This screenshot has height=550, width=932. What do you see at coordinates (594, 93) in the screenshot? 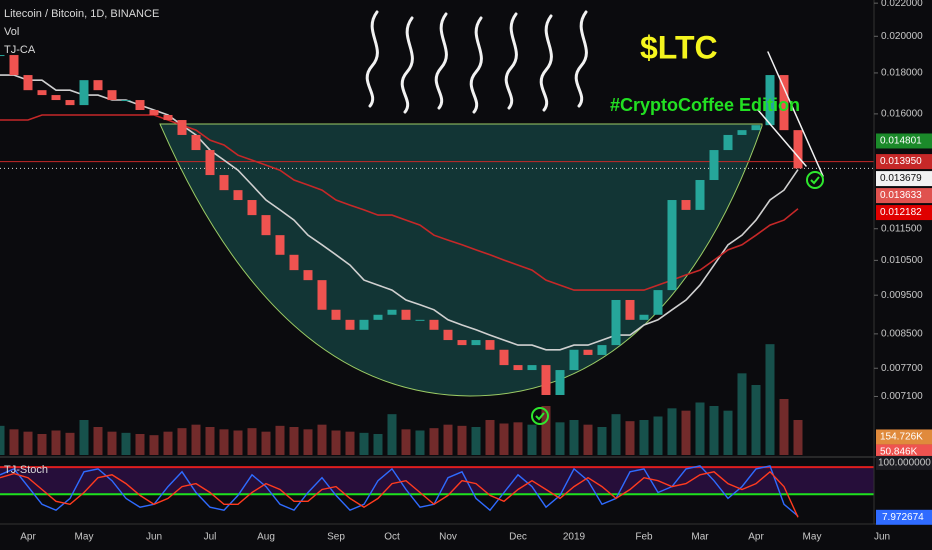
I see `drawings` at bounding box center [594, 93].